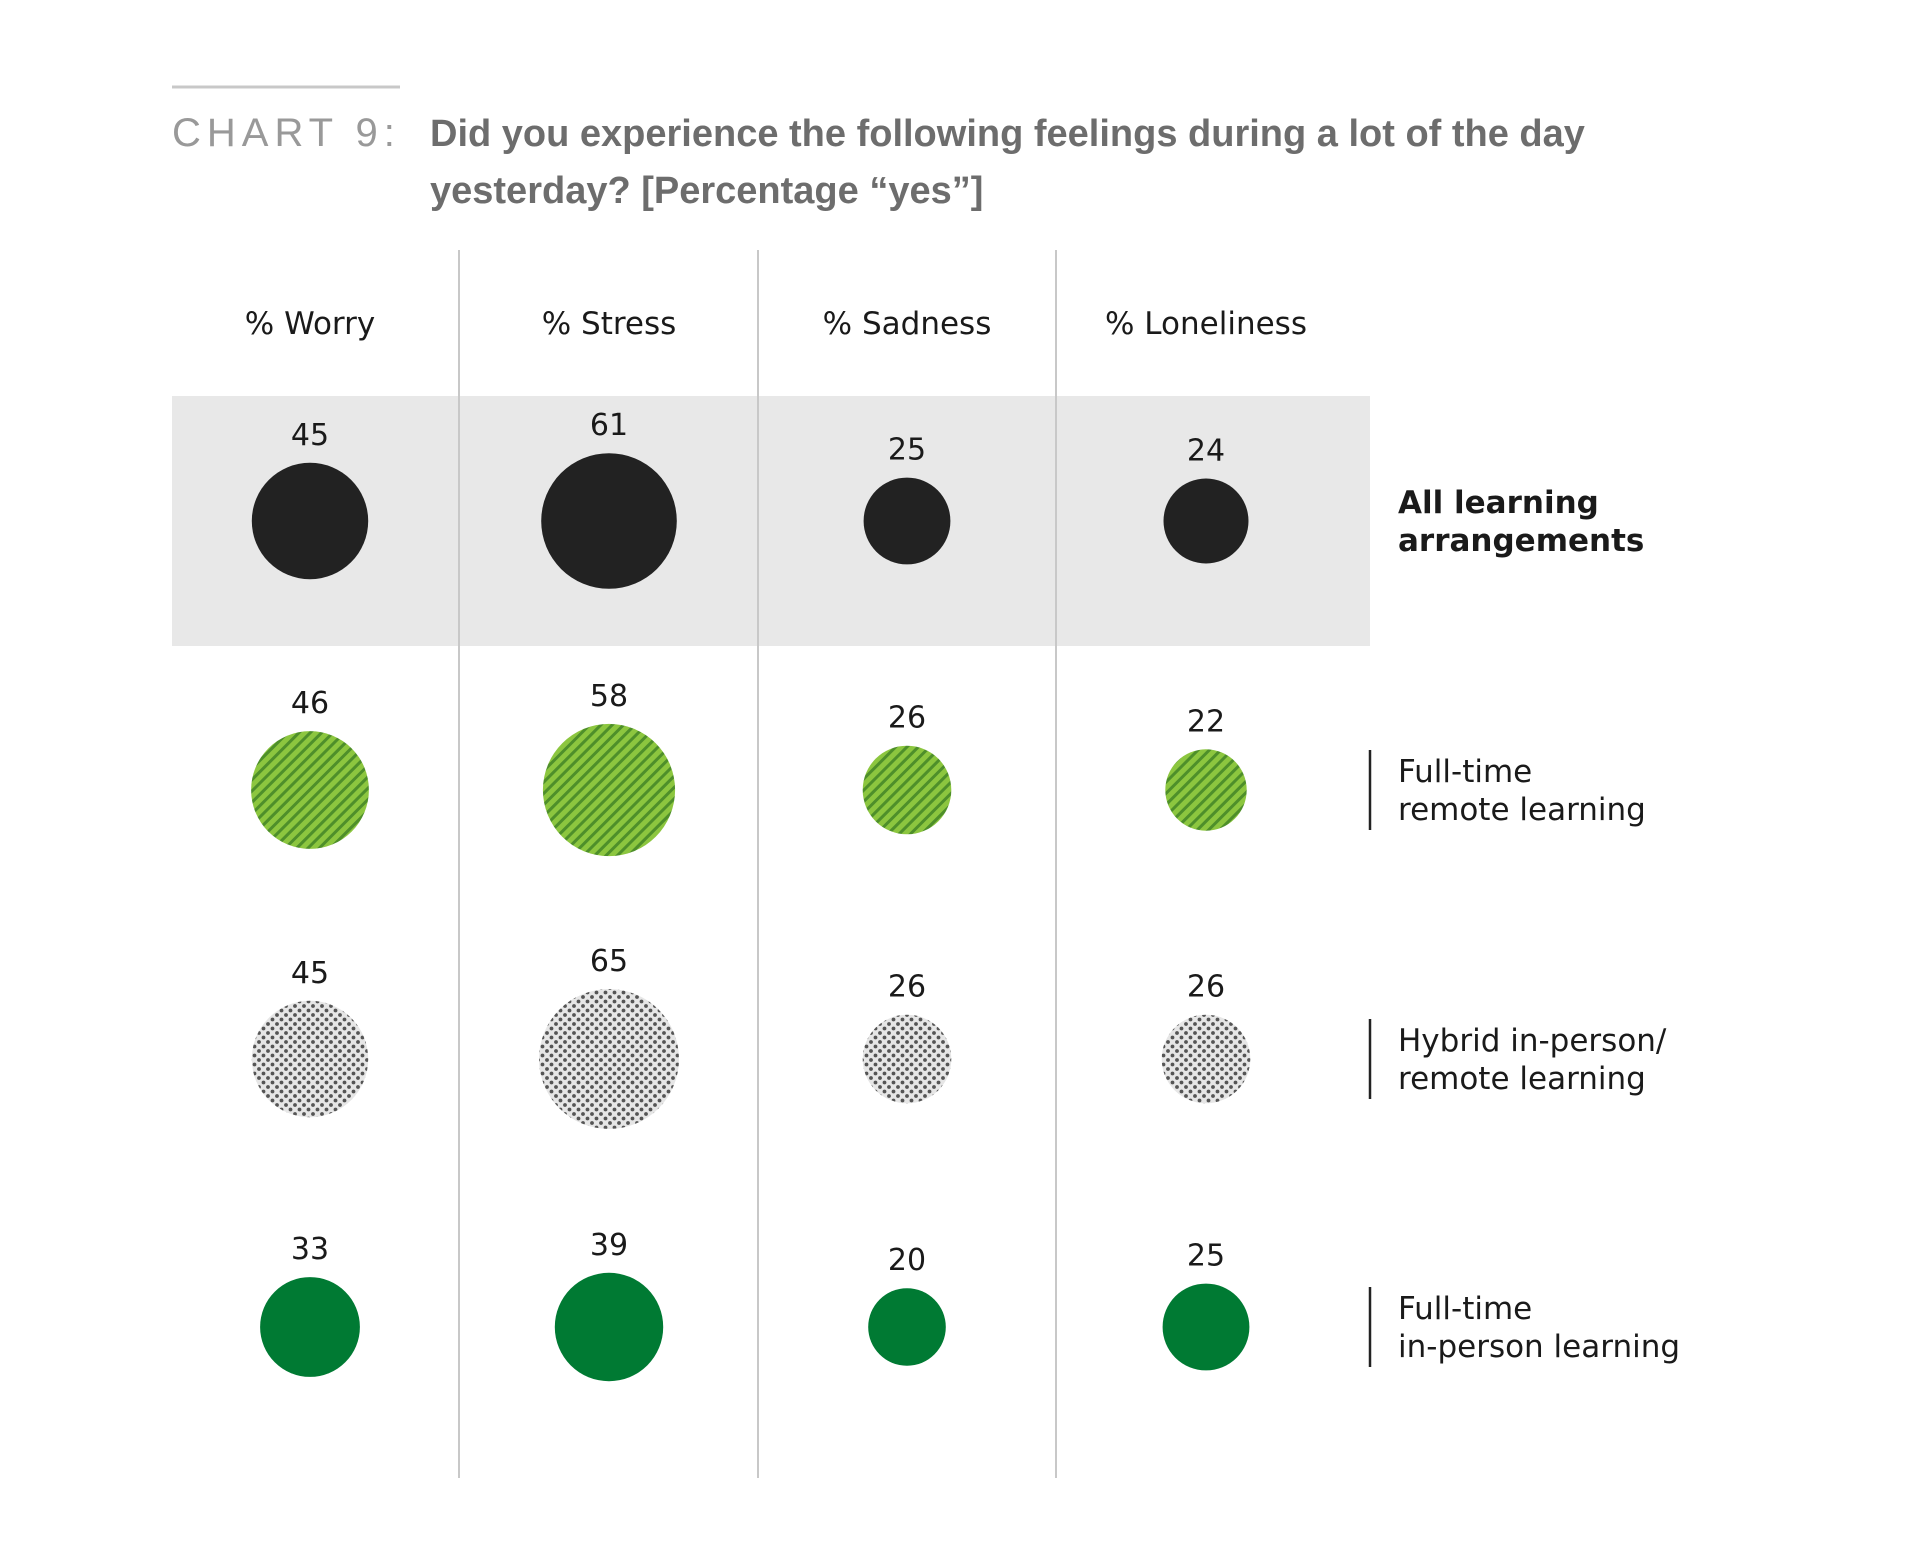  What do you see at coordinates (310, 324) in the screenshot?
I see `column-header-1: % Worry` at bounding box center [310, 324].